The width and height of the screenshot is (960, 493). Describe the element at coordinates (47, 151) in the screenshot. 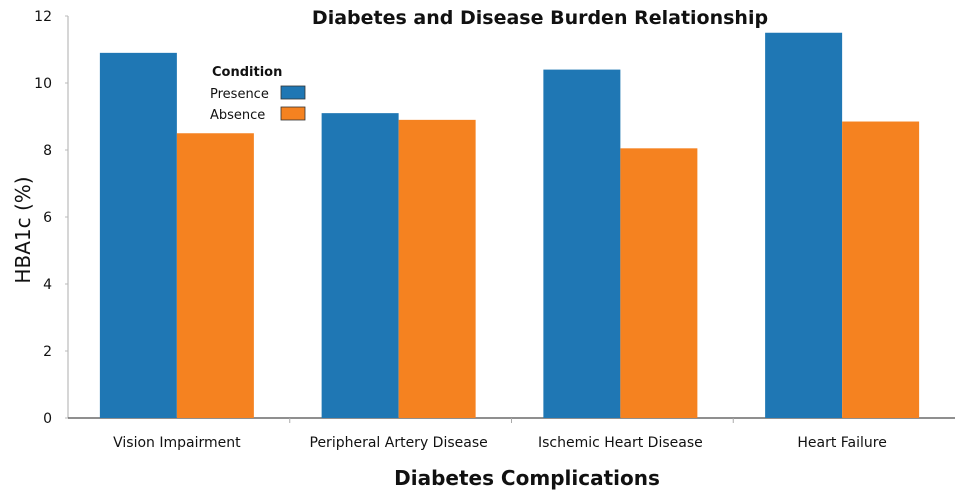

I see `y-tick-label: 8` at that location.